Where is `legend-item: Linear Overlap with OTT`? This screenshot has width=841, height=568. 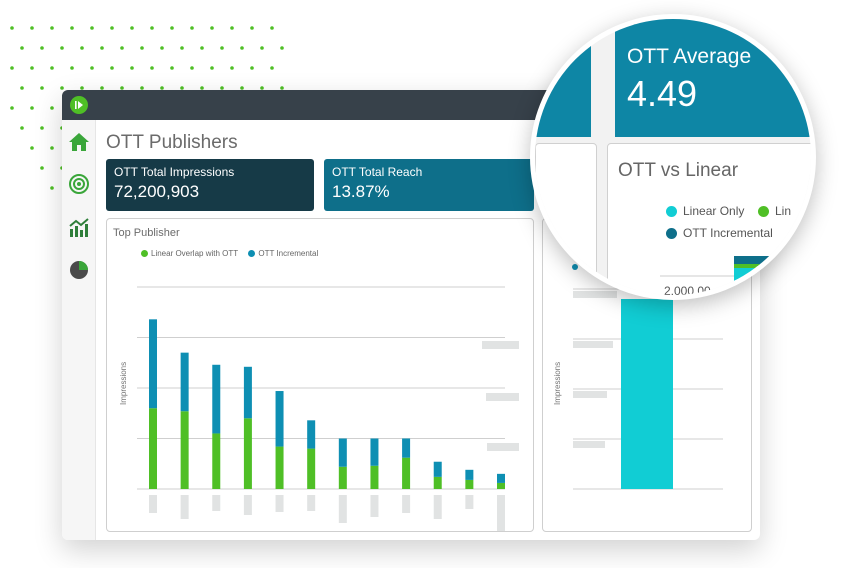 legend-item: Linear Overlap with OTT is located at coordinates (189, 253).